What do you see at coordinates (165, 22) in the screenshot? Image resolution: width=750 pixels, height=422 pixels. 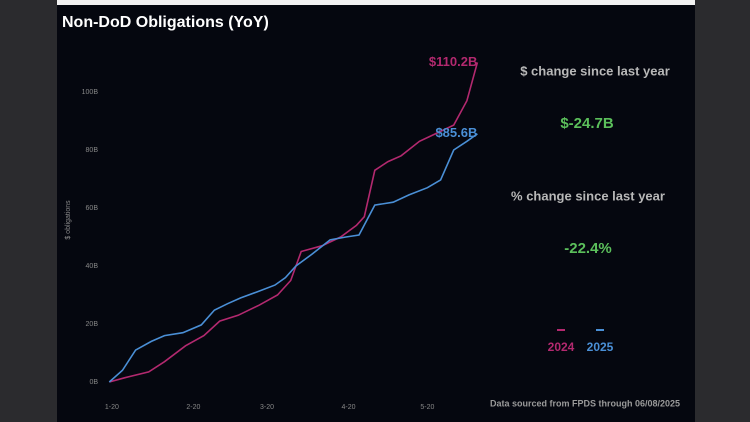 I see `chart-title: Non-DoD Obligations (YoY)` at bounding box center [165, 22].